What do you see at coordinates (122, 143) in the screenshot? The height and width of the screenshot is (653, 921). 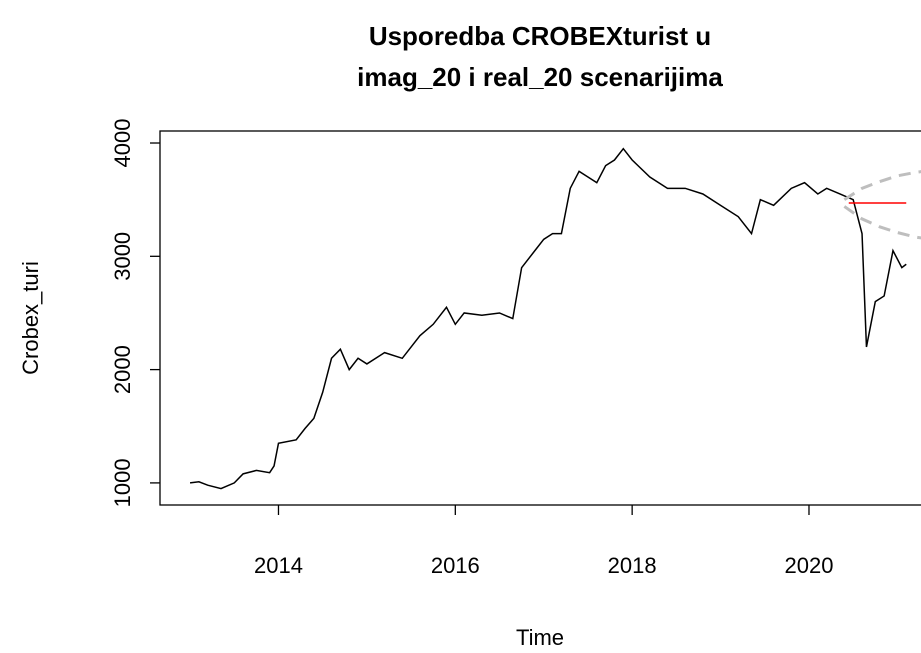 I see `y-tick-label: 4000` at bounding box center [122, 143].